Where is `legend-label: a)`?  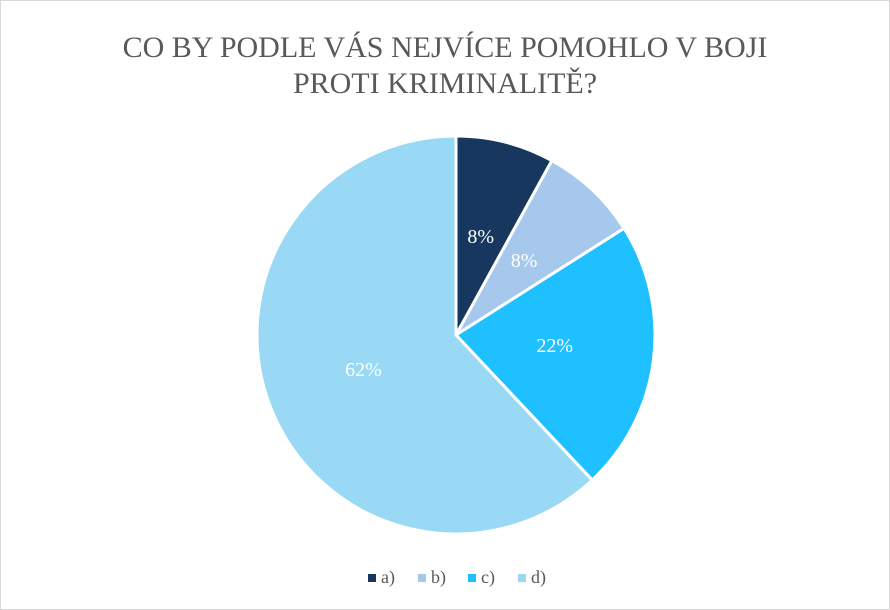 legend-label: a) is located at coordinates (388, 577).